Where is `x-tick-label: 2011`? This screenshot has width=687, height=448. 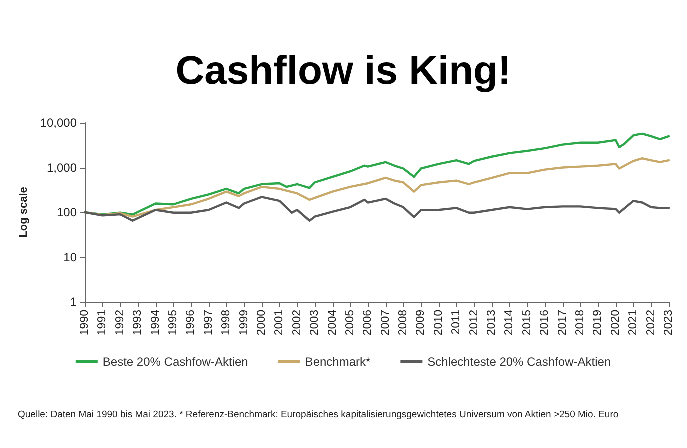 x-tick-label: 2011 is located at coordinates (456, 322).